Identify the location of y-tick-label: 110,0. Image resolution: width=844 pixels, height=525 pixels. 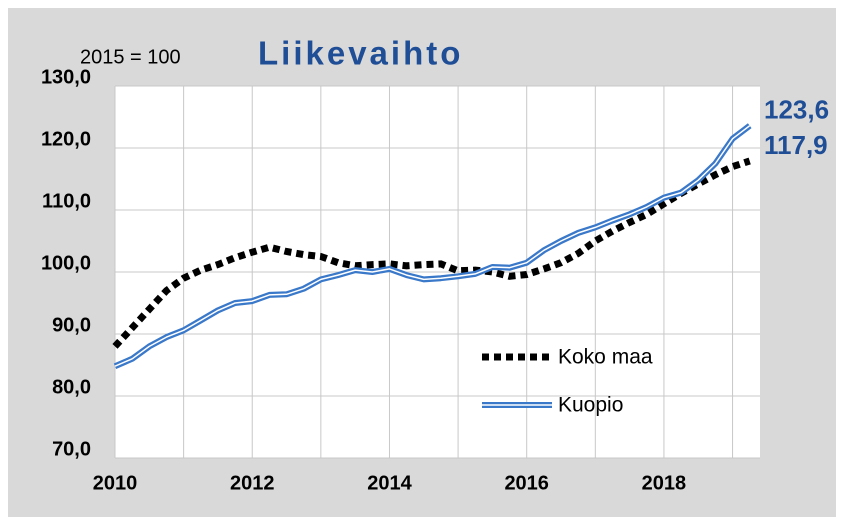
(66, 201).